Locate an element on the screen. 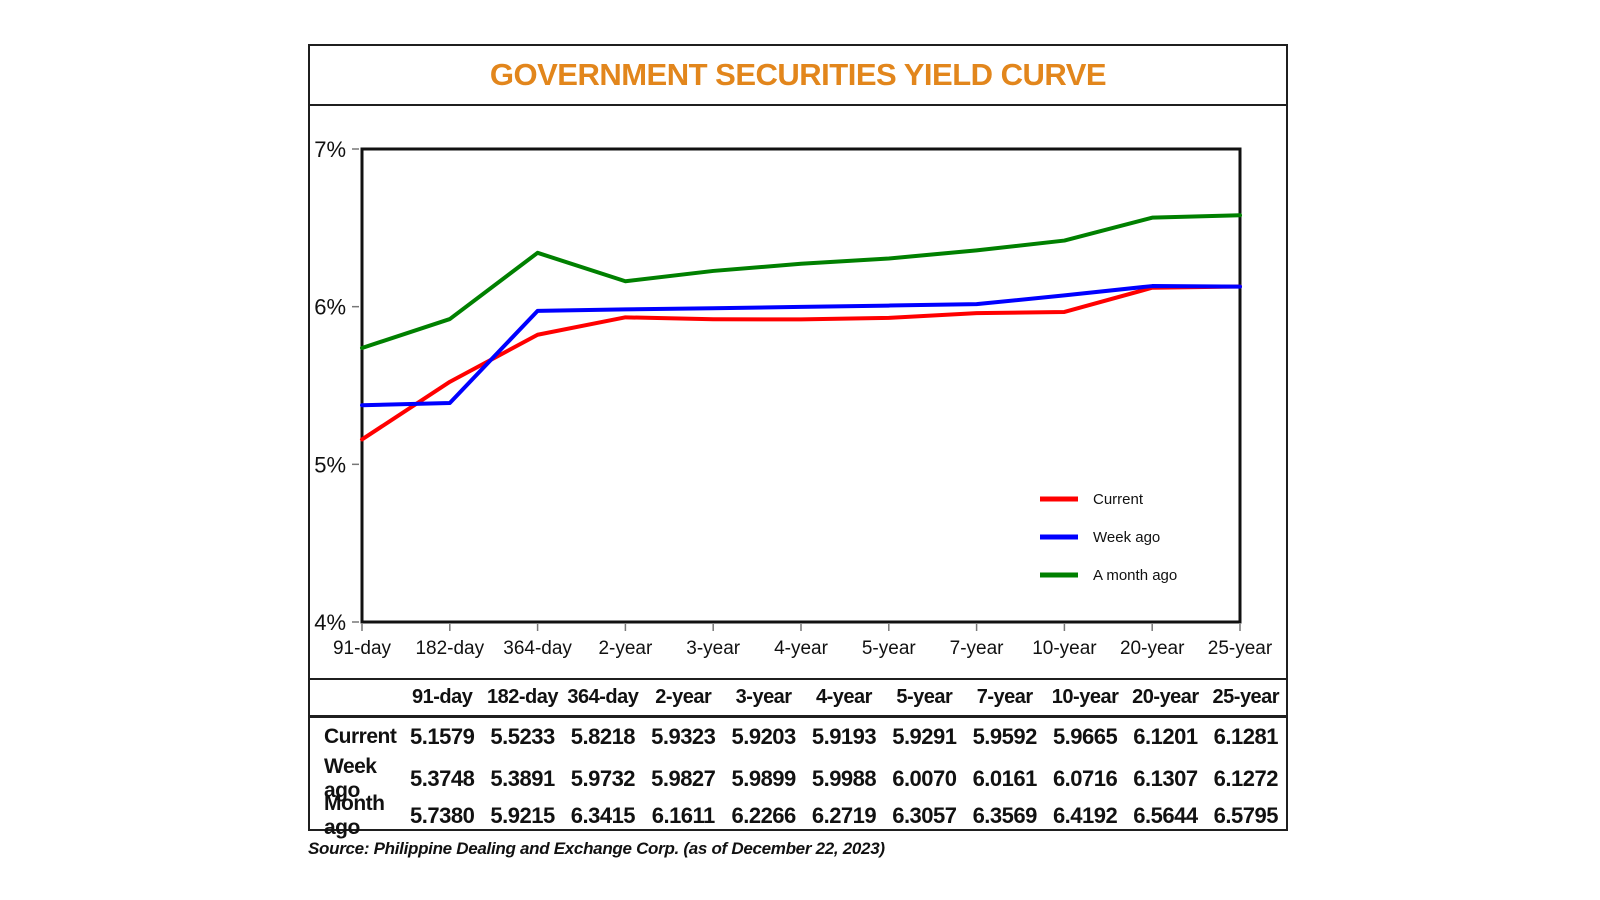  table-value: 5.9732 is located at coordinates (603, 778).